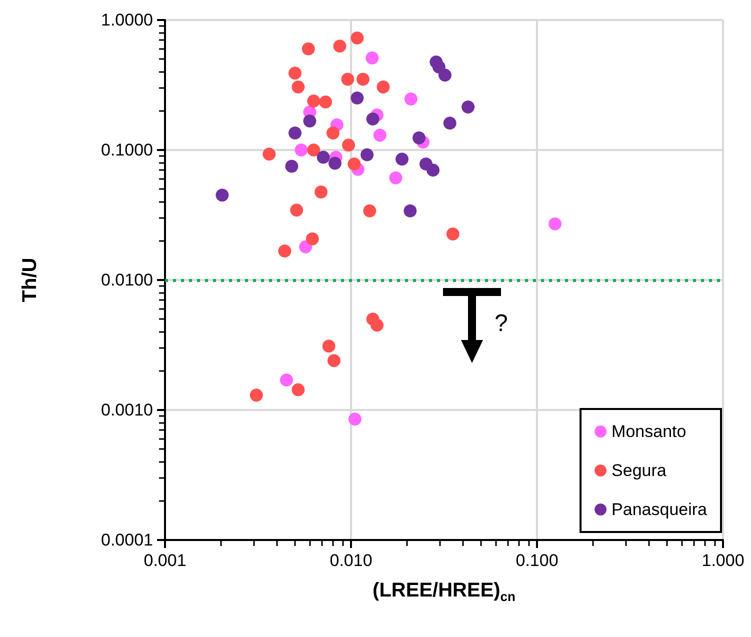  Describe the element at coordinates (127, 150) in the screenshot. I see `y-tick-label: 0.1000` at that location.